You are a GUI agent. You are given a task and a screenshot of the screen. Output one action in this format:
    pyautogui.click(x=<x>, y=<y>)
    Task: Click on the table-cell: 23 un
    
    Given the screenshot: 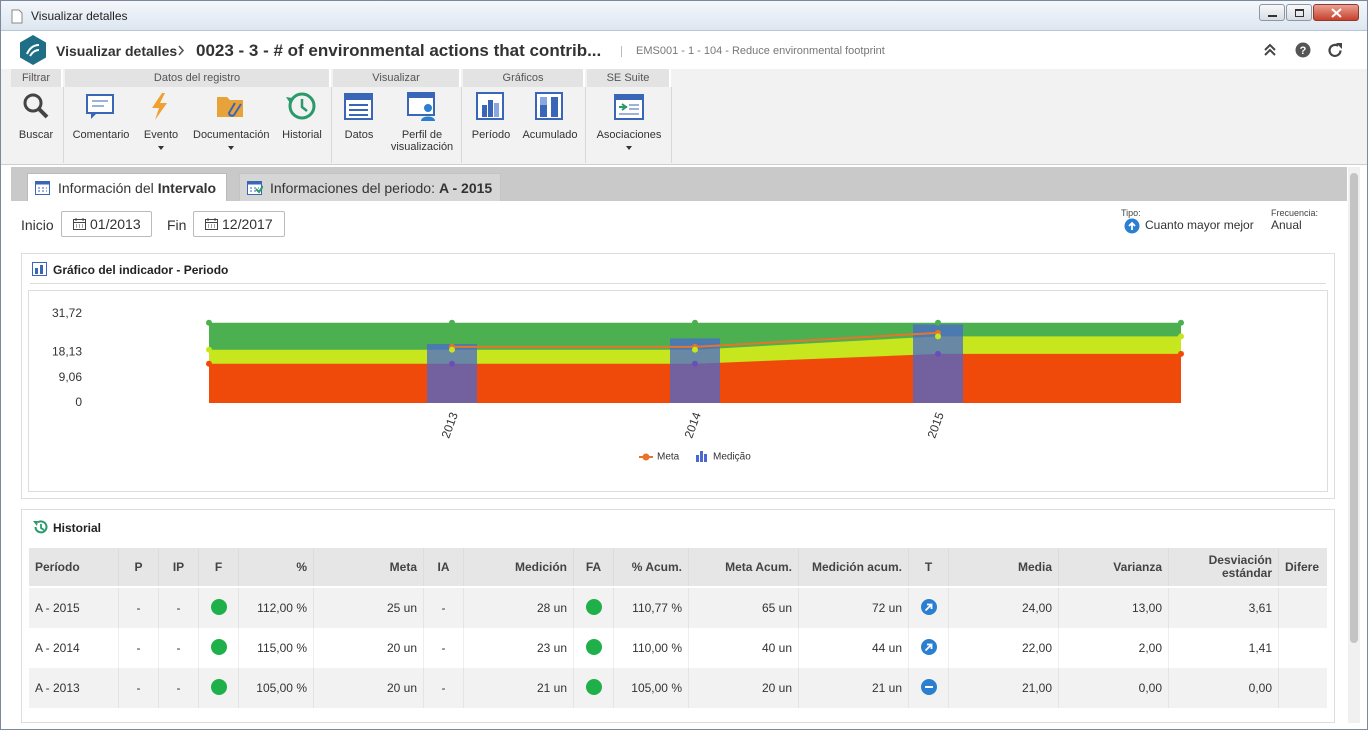 What is the action you would take?
    pyautogui.click(x=519, y=648)
    